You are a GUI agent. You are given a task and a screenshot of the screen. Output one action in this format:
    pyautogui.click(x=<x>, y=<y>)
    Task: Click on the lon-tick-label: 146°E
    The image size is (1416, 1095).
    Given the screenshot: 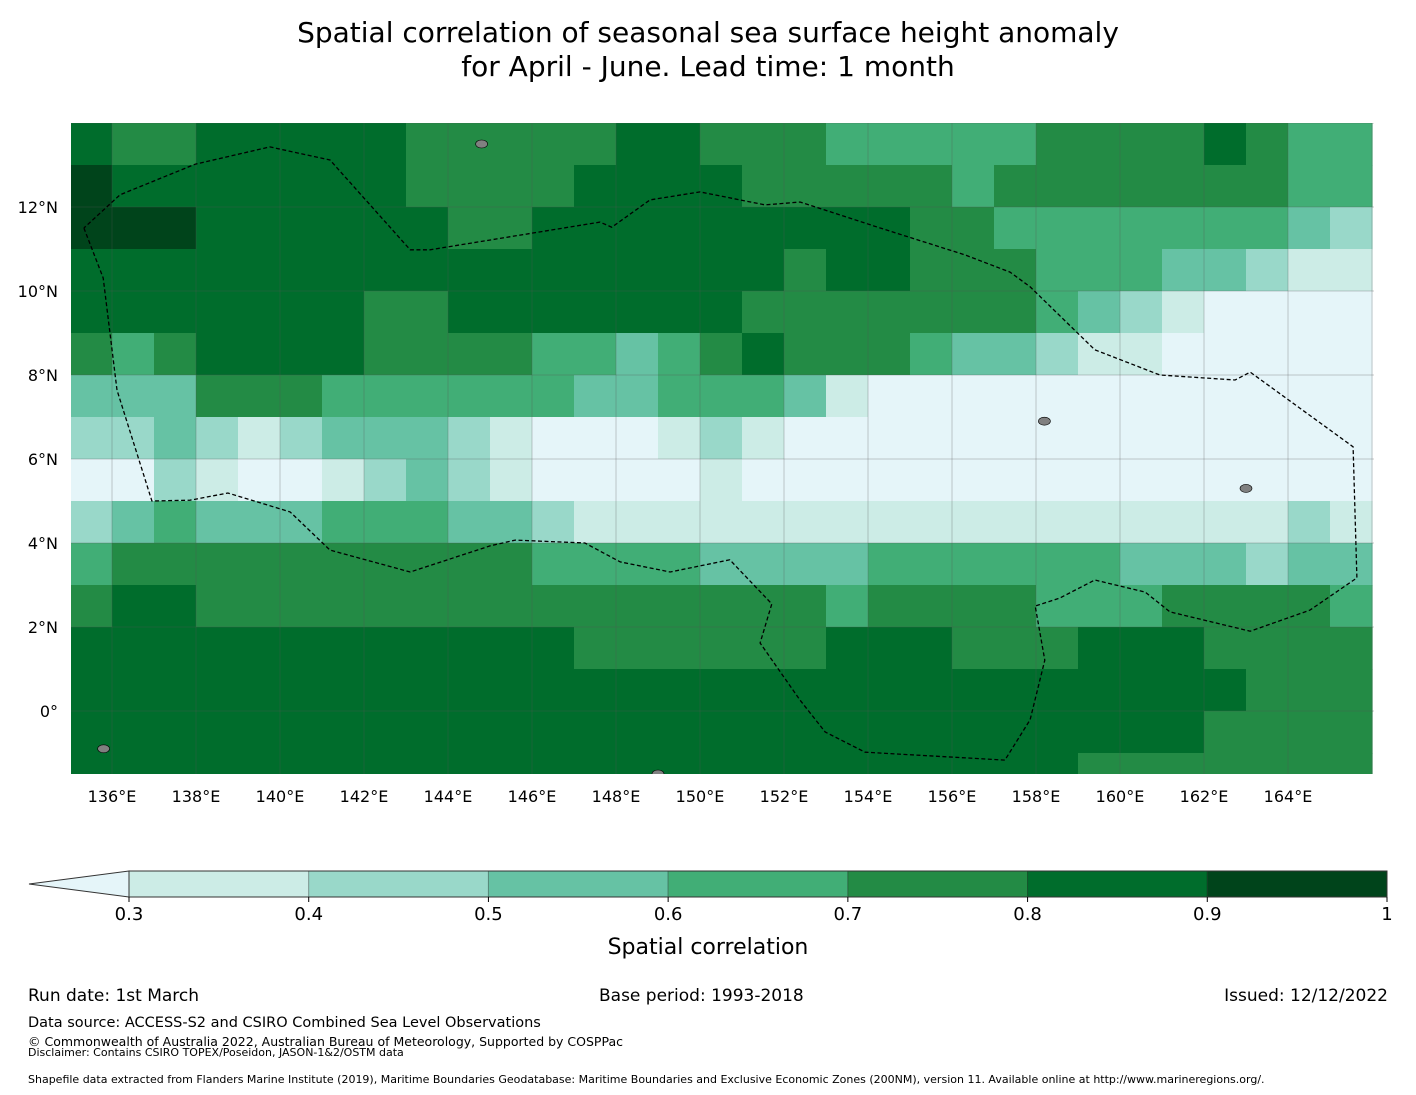 What is the action you would take?
    pyautogui.click(x=532, y=796)
    